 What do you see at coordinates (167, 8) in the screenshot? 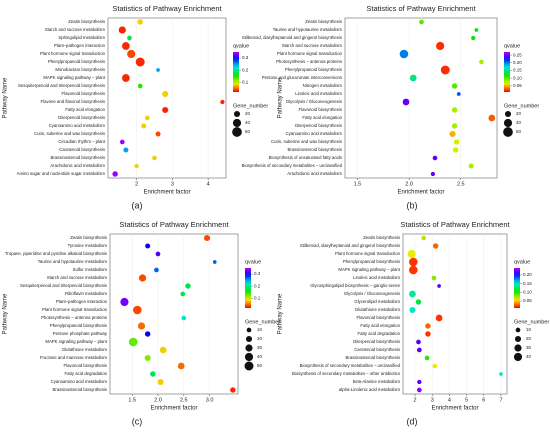
I see `chart-title: Statistics of Pathway Enrichment` at bounding box center [167, 8].